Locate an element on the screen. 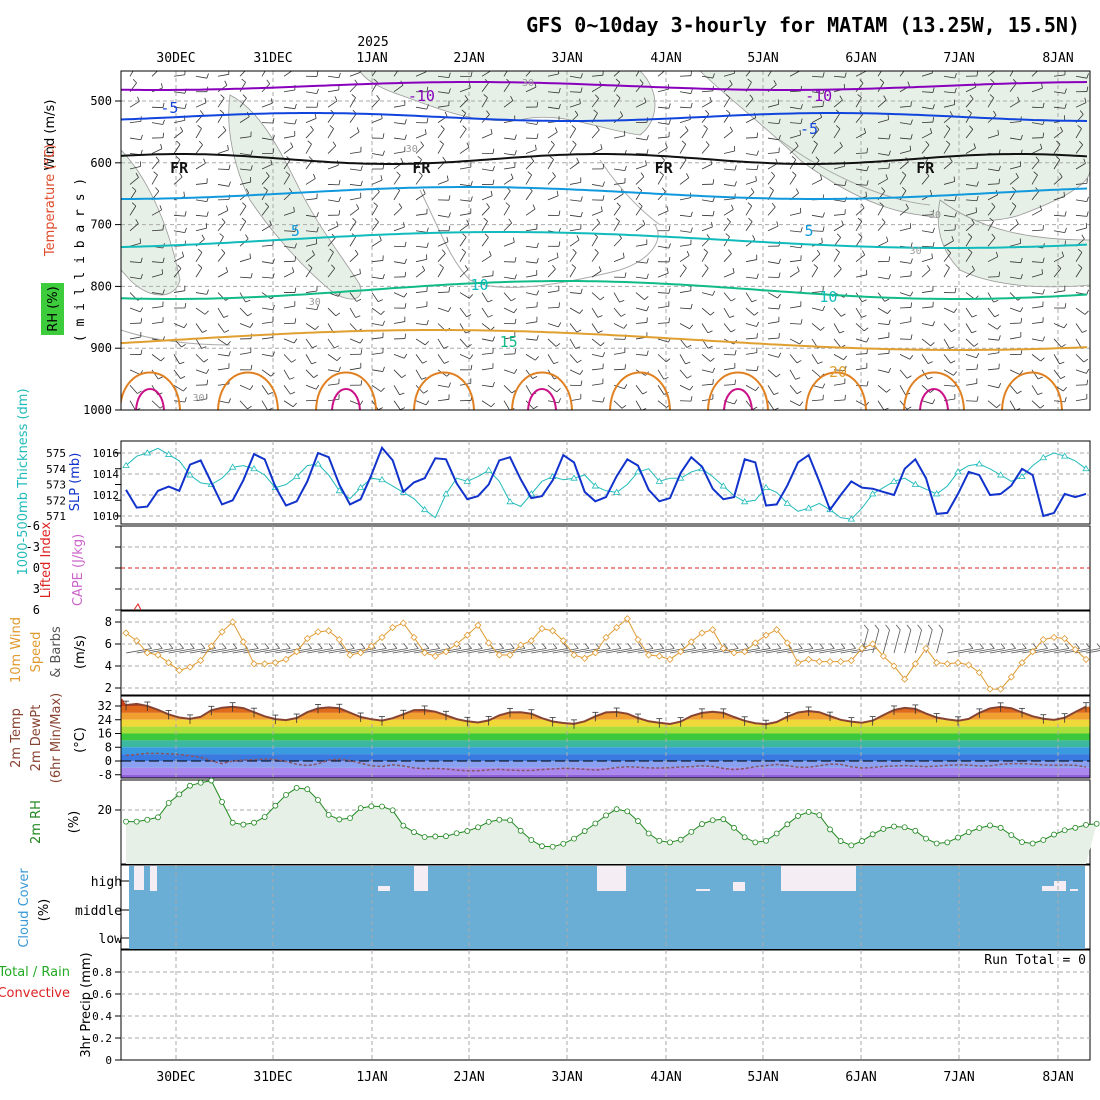 This screenshot has height=1100, width=1100. run-total-label: Run Total = 0 is located at coordinates (1035, 960).